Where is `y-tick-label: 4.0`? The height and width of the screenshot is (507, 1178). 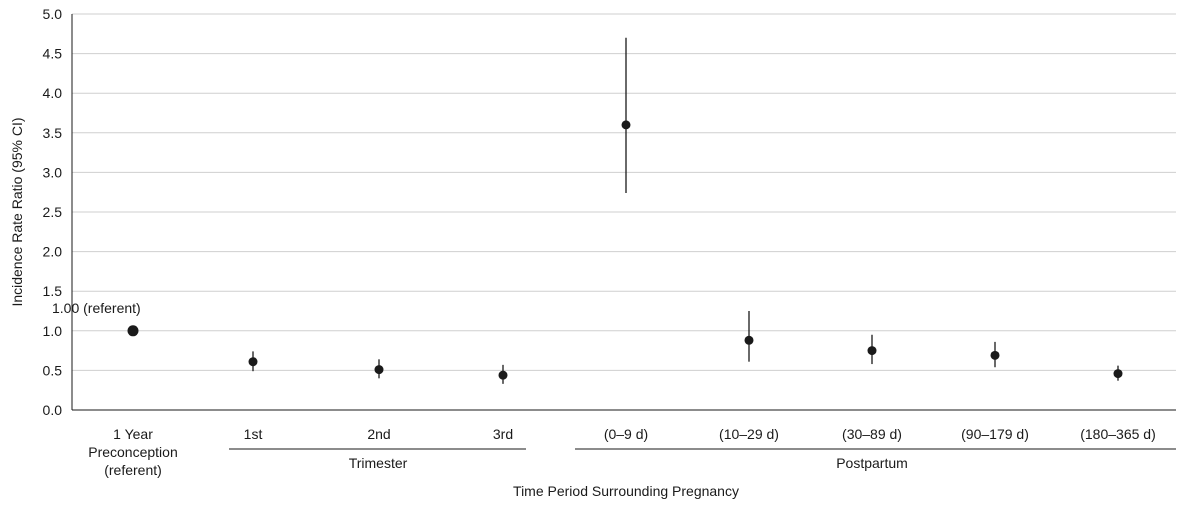 y-tick-label: 4.0 is located at coordinates (53, 93).